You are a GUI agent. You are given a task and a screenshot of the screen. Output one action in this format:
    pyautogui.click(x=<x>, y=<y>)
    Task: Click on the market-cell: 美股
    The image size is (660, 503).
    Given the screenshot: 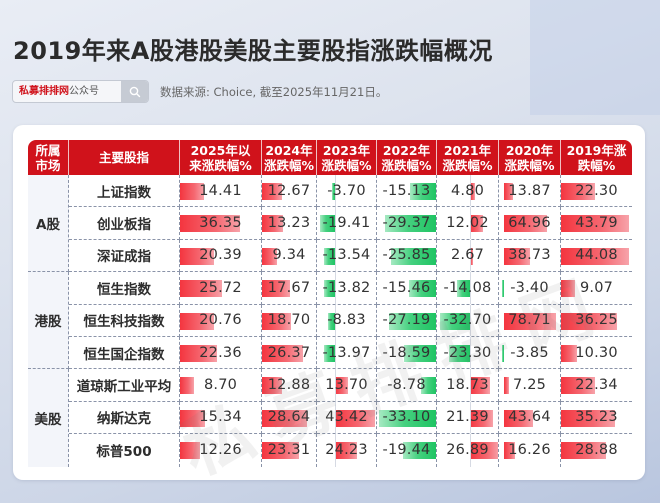 What is the action you would take?
    pyautogui.click(x=48, y=418)
    